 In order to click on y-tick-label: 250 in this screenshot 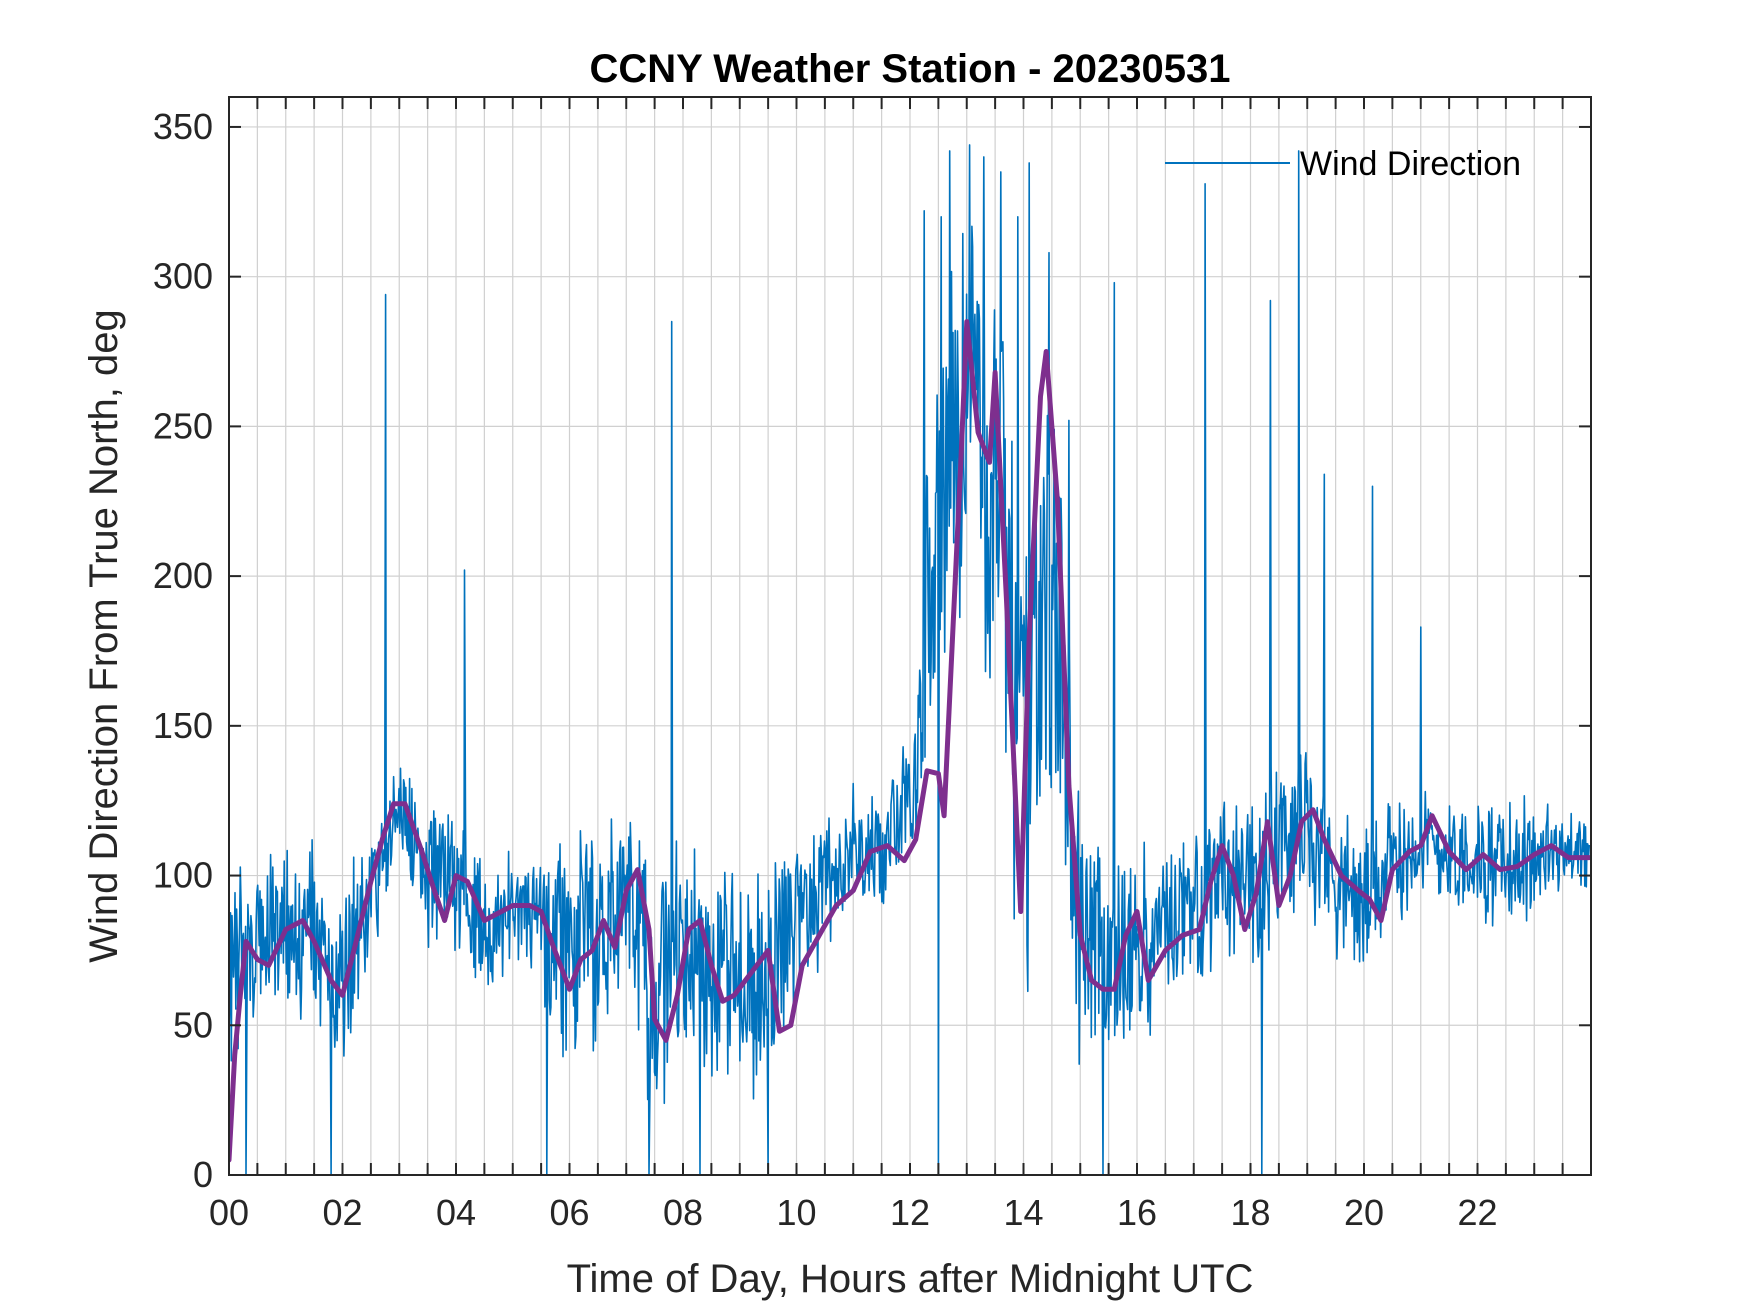, I will do `click(183, 425)`.